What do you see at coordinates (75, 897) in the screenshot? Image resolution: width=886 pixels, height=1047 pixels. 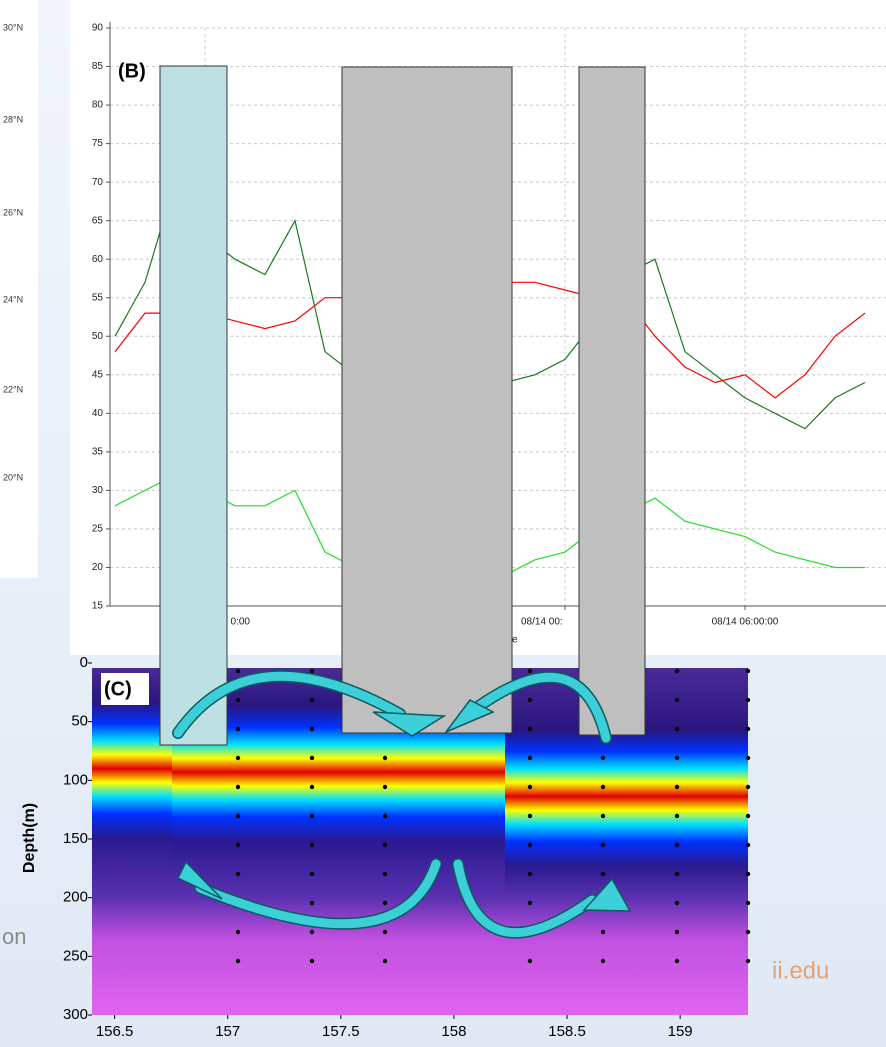 I see `y-tick-label: 200` at bounding box center [75, 897].